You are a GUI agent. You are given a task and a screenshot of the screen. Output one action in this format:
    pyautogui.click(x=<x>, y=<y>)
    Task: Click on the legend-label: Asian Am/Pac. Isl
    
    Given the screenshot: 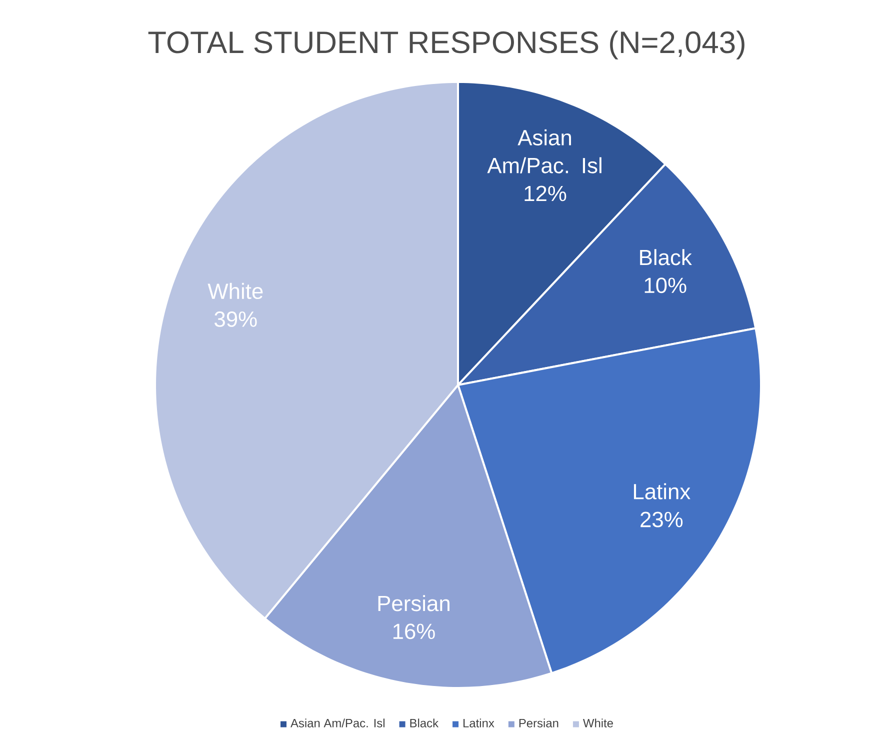 What is the action you would take?
    pyautogui.click(x=337, y=723)
    